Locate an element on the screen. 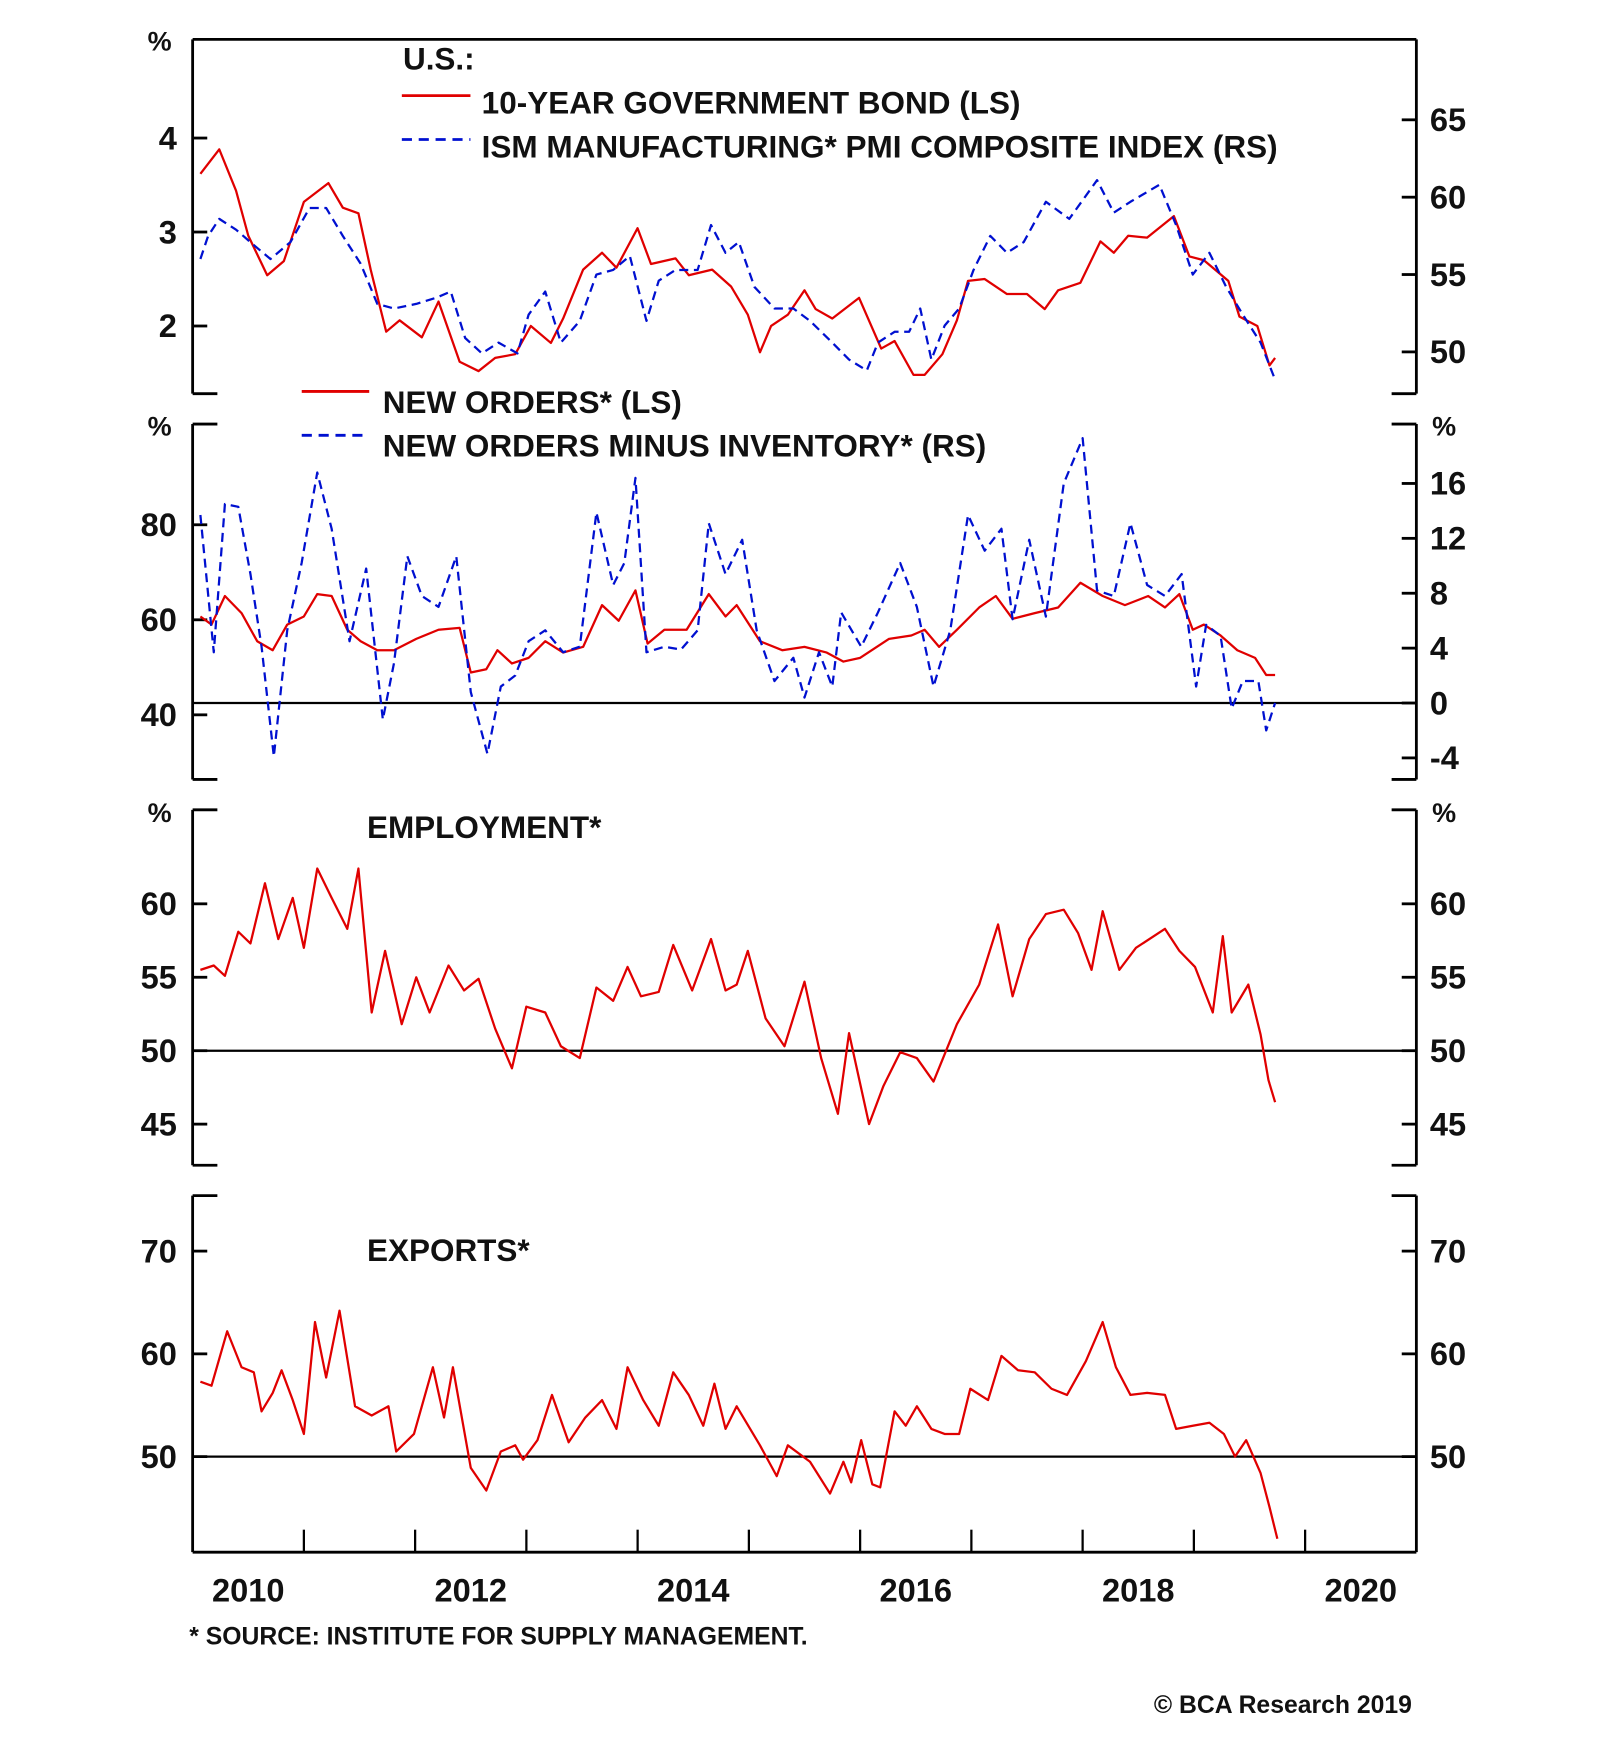 The width and height of the screenshot is (1600, 1763). panel2-left-tick-label: 40 is located at coordinates (159, 714).